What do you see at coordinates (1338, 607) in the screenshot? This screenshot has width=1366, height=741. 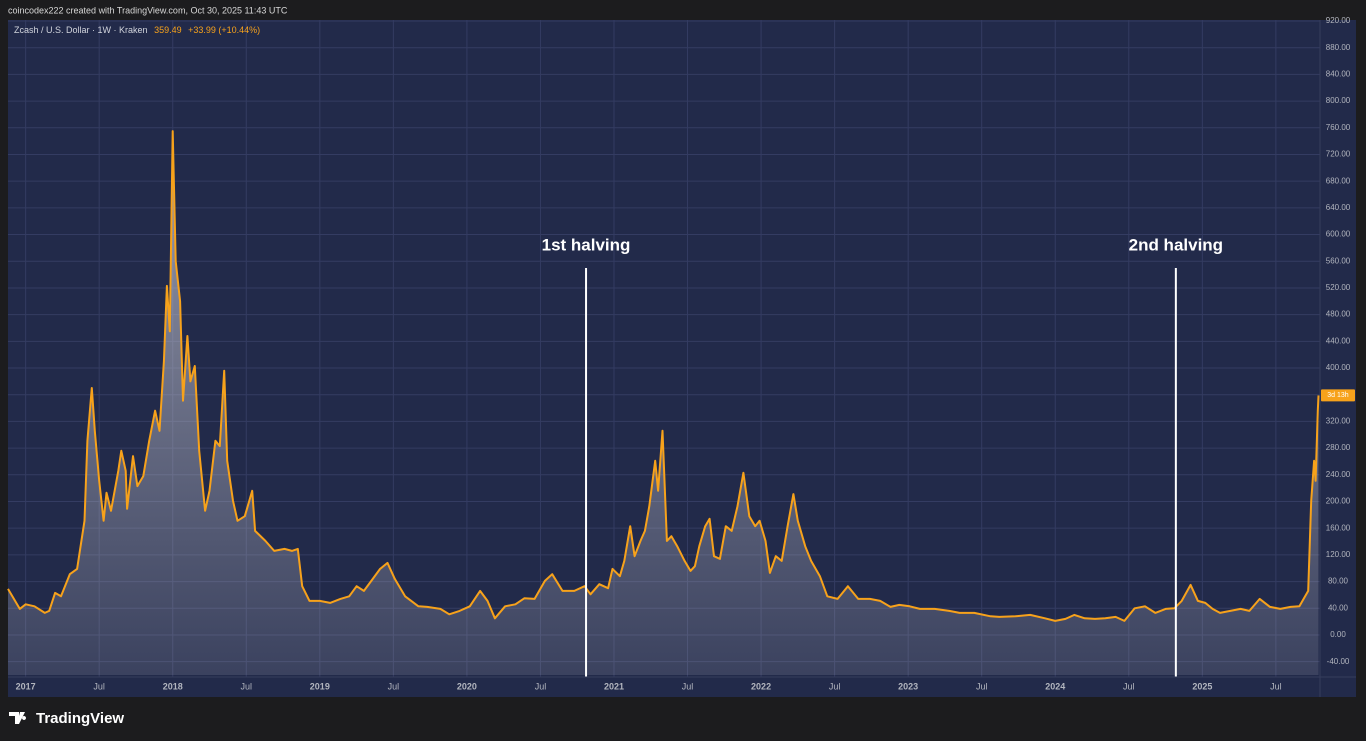 I see `y-tick-label: 40.00` at bounding box center [1338, 607].